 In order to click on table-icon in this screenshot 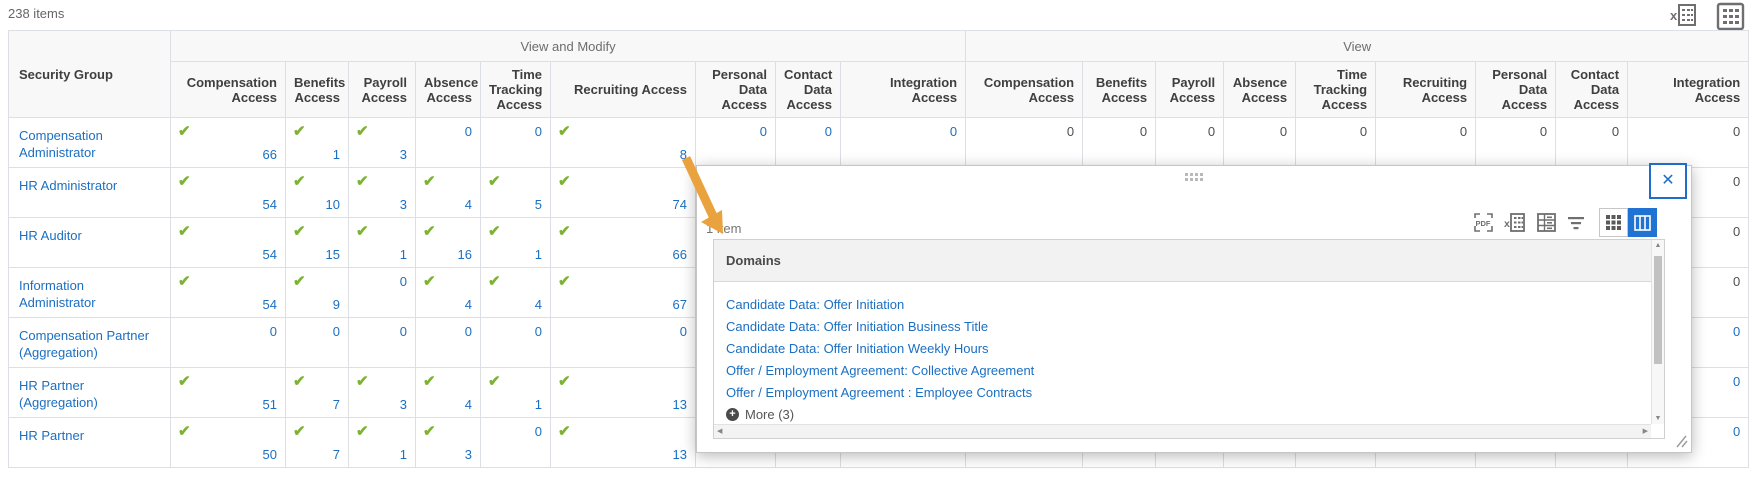, I will do `click(1546, 222)`.